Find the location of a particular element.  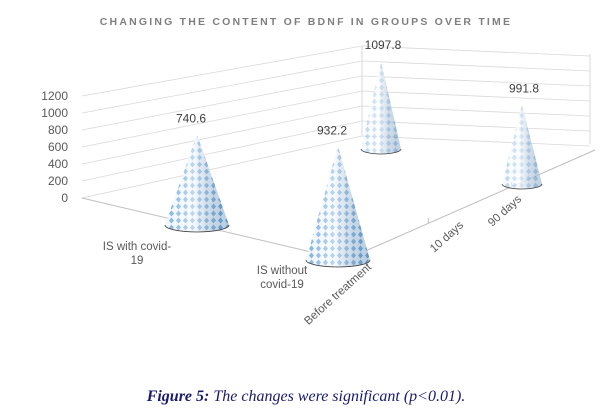

y-axis-ticks: 0 200 400 600 800 1000 1200 is located at coordinates (54, 147).